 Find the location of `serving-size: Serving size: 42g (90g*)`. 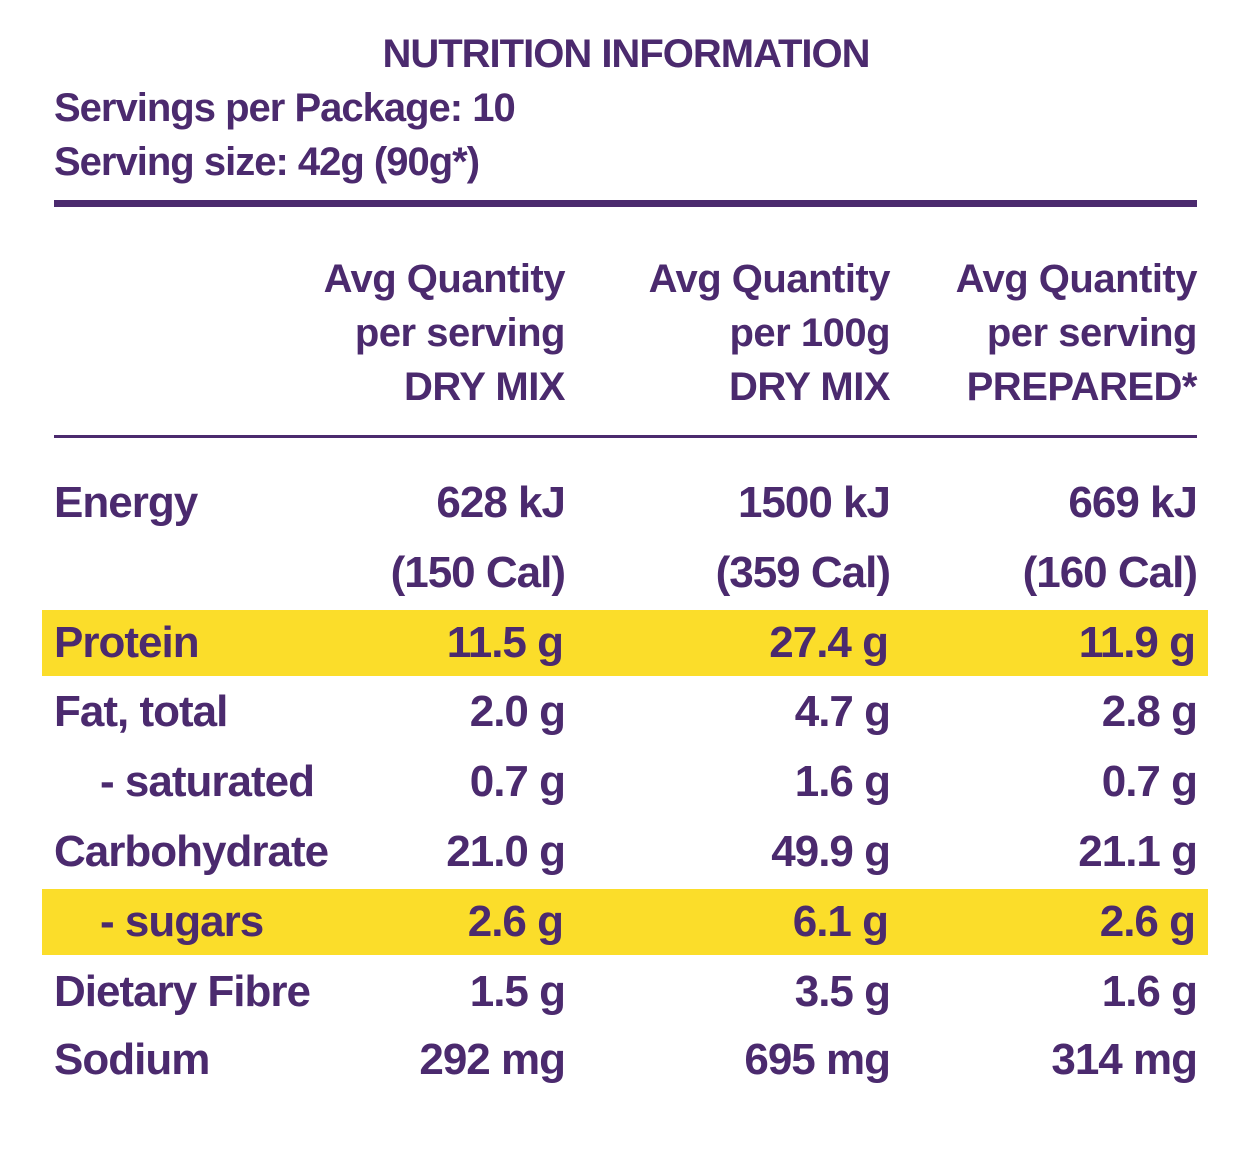

serving-size: Serving size: 42g (90g*) is located at coordinates (267, 162).